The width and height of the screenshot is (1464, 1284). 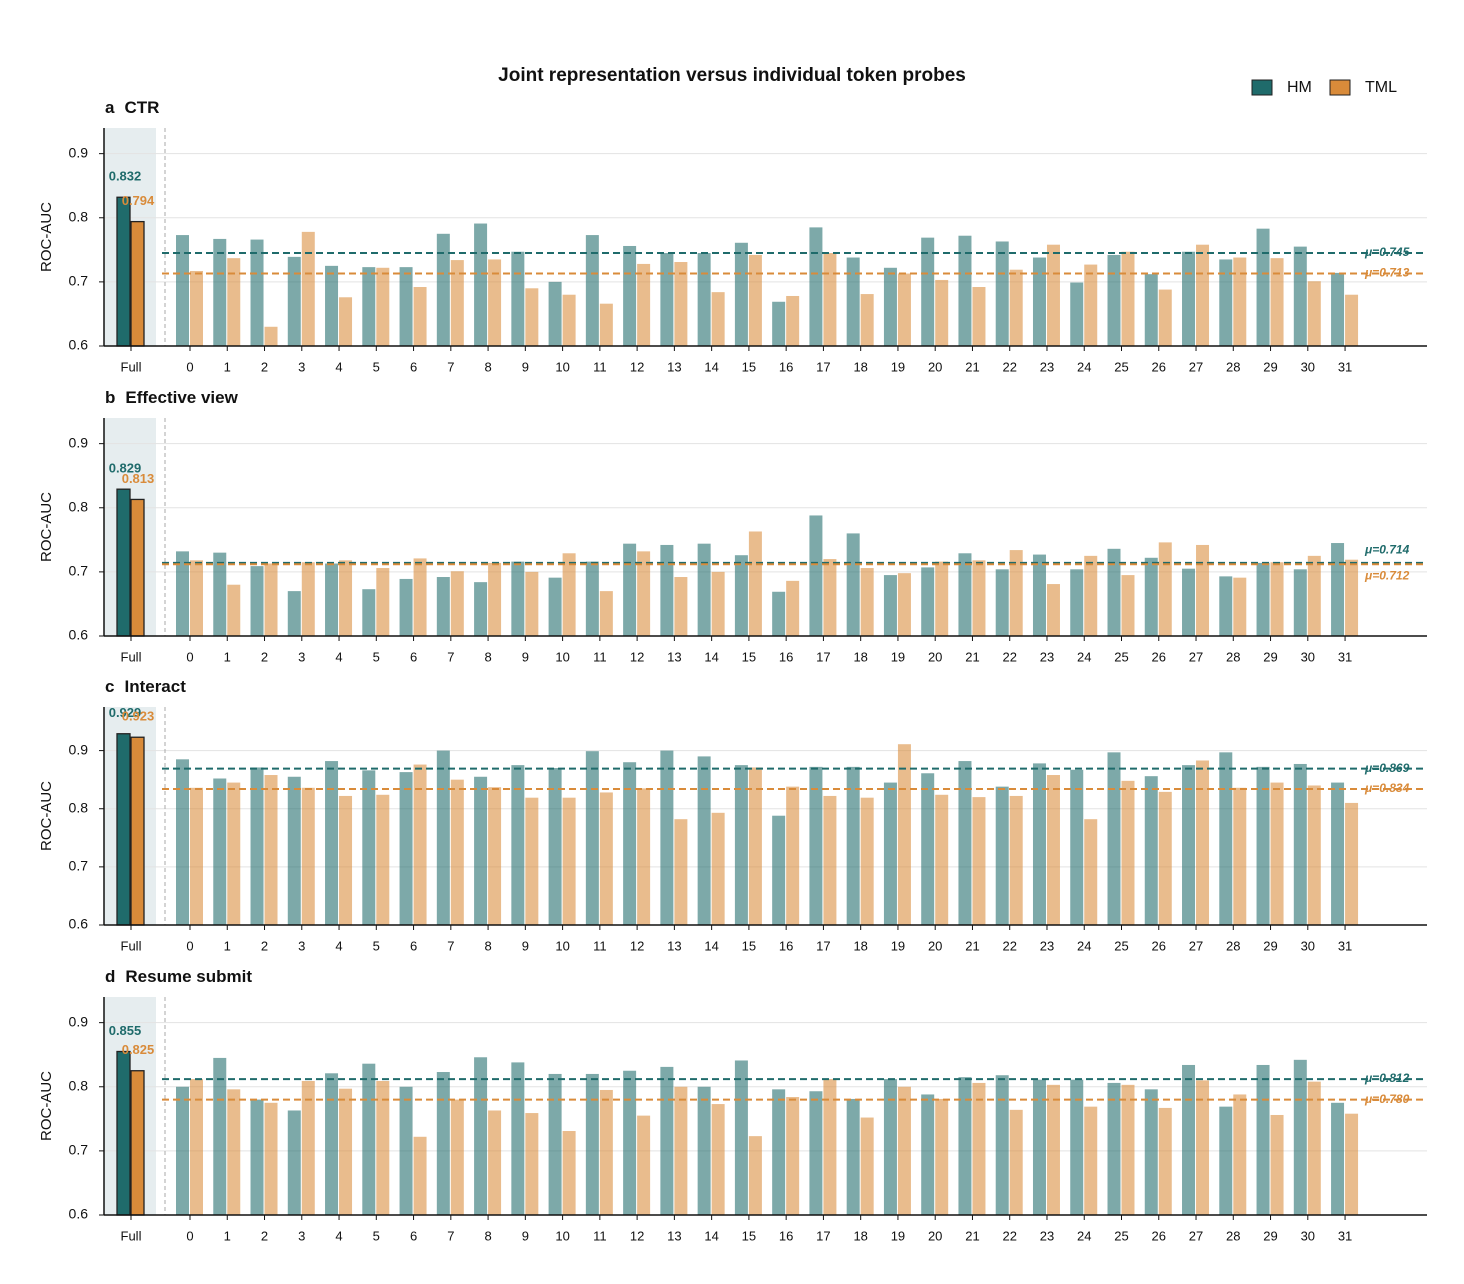 What do you see at coordinates (125, 1030) in the screenshot?
I see `value-label: 0.855` at bounding box center [125, 1030].